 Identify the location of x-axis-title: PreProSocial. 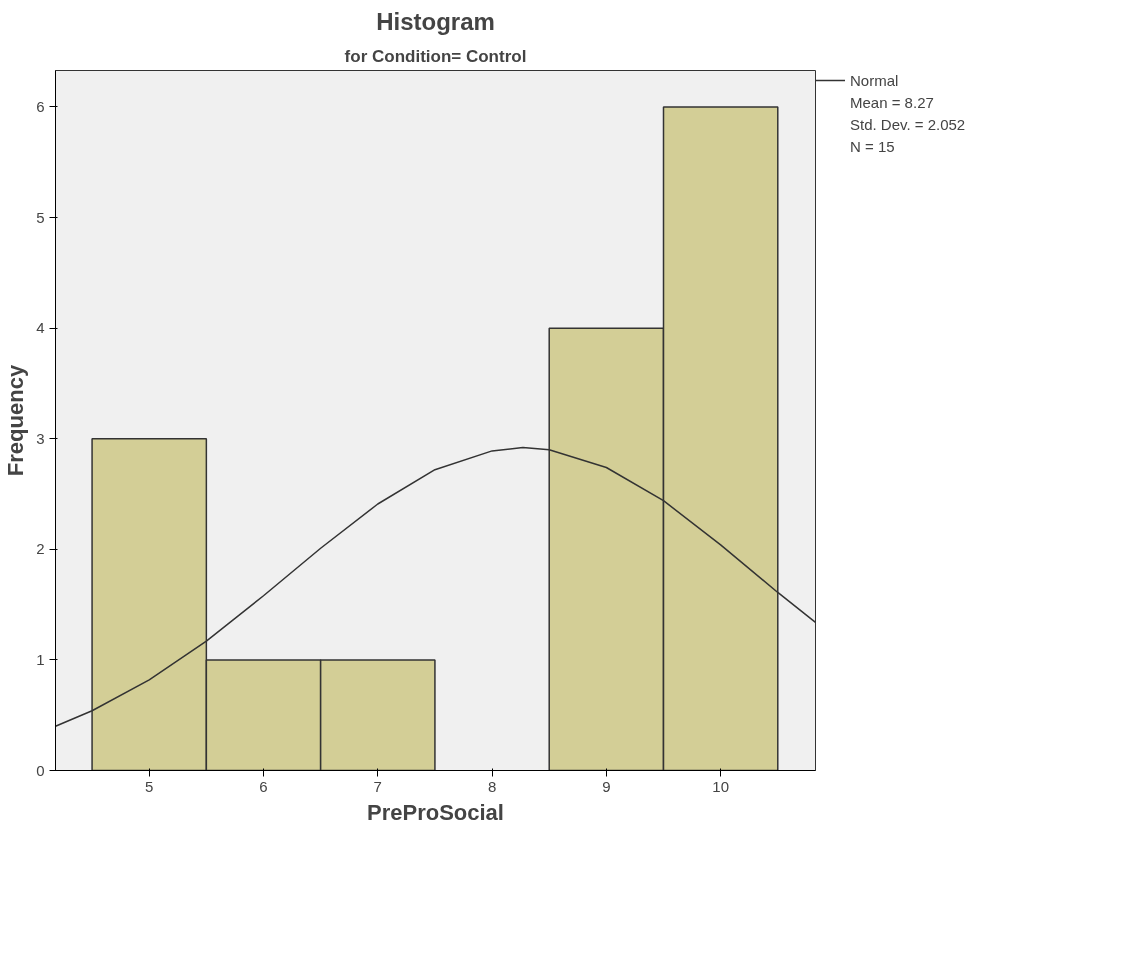
(435, 812).